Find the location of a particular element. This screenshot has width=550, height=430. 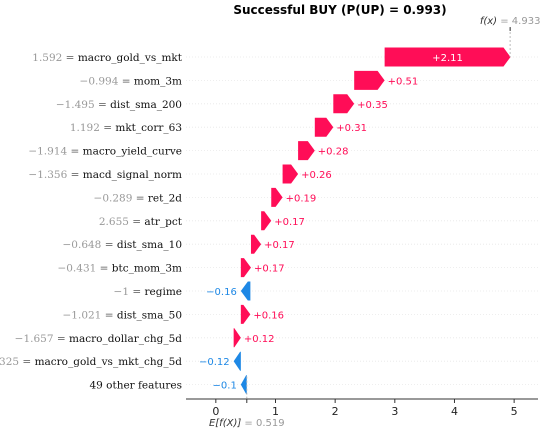

feature-value: 2.655 is located at coordinates (114, 222).